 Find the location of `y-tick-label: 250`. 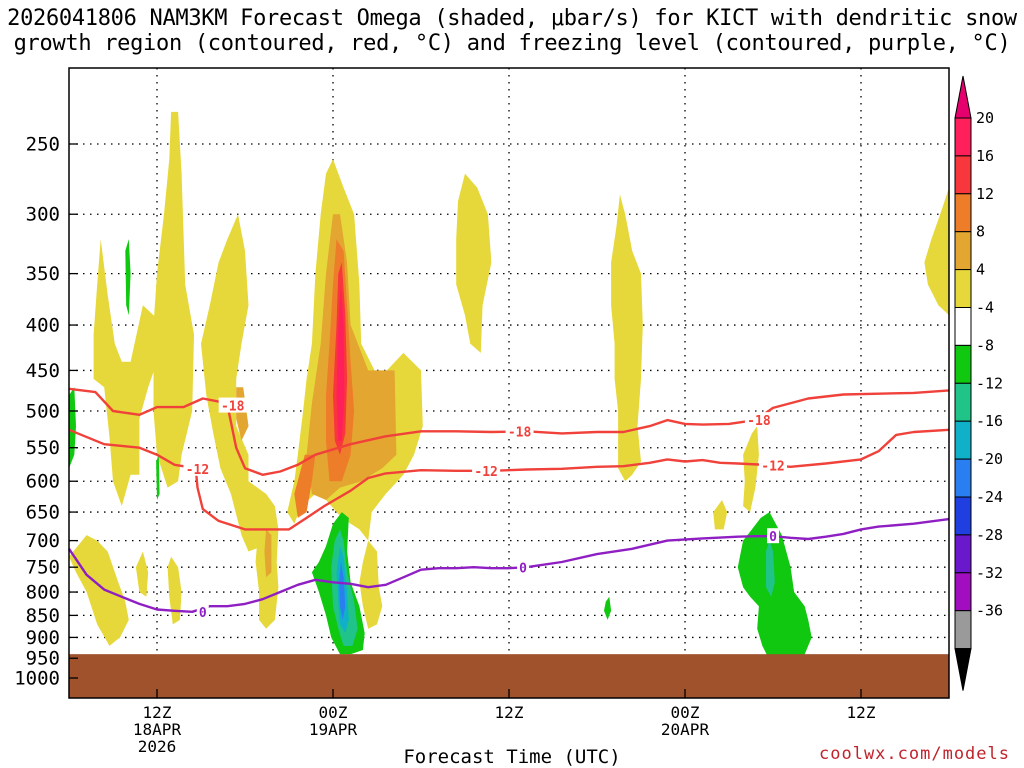

y-tick-label: 250 is located at coordinates (43, 145).